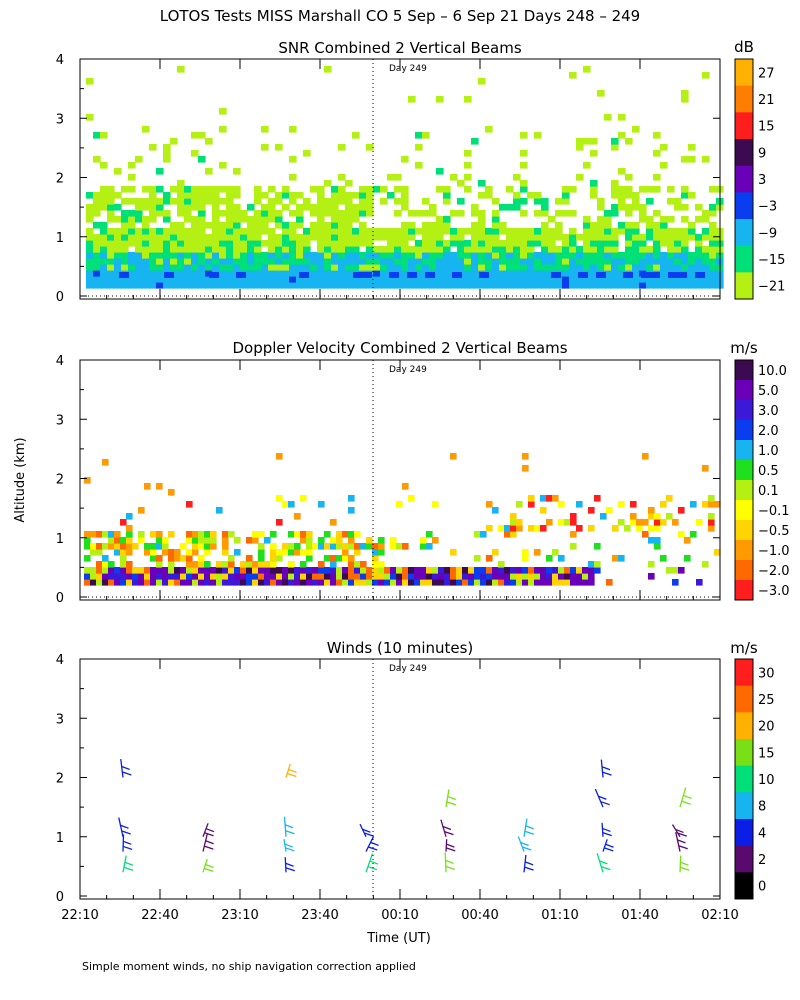 The image size is (800, 1000). What do you see at coordinates (60, 480) in the screenshot?
I see `y-tick-label: 2` at bounding box center [60, 480].